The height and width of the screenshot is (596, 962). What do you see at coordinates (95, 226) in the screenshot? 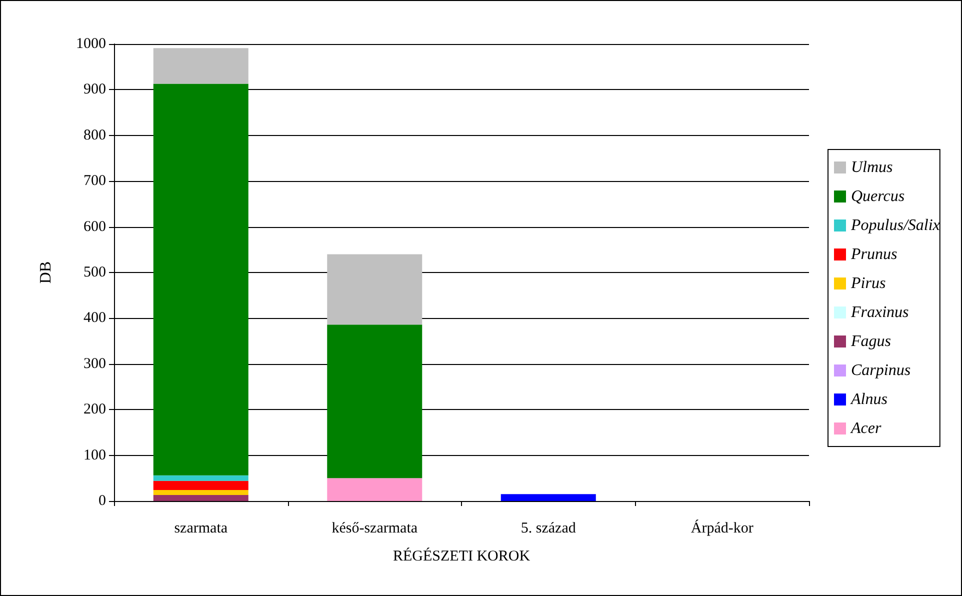
I see `y-tick-label: 600` at bounding box center [95, 226].